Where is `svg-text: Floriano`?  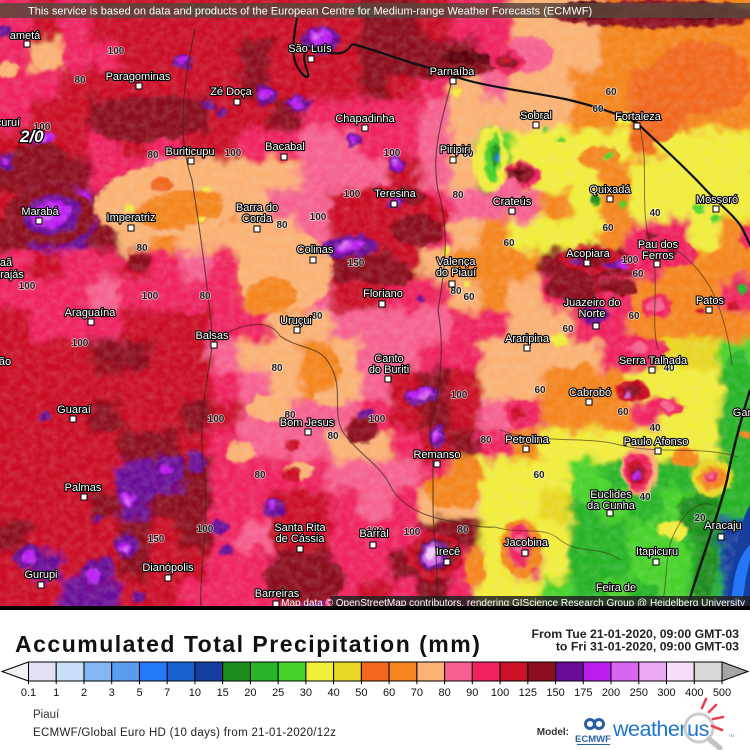
svg-text: Floriano is located at coordinates (383, 294).